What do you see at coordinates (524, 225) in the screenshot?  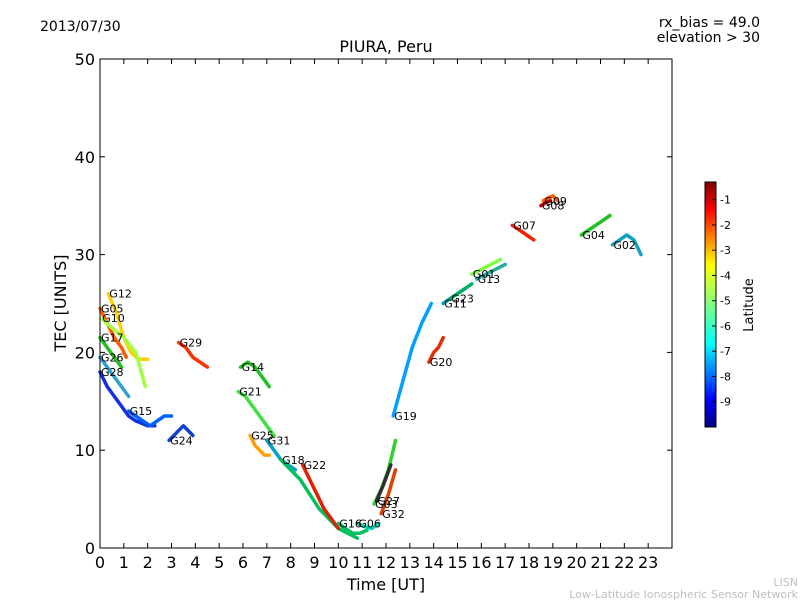 I see `series-label-g07: G07` at bounding box center [524, 225].